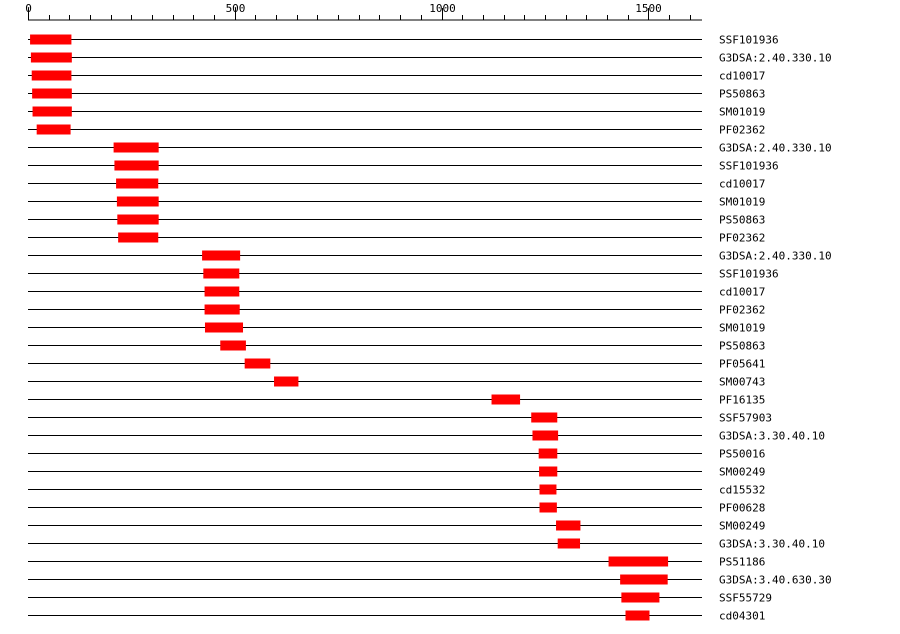  What do you see at coordinates (396, 508) in the screenshot?
I see `domain-row: PF00628` at bounding box center [396, 508].